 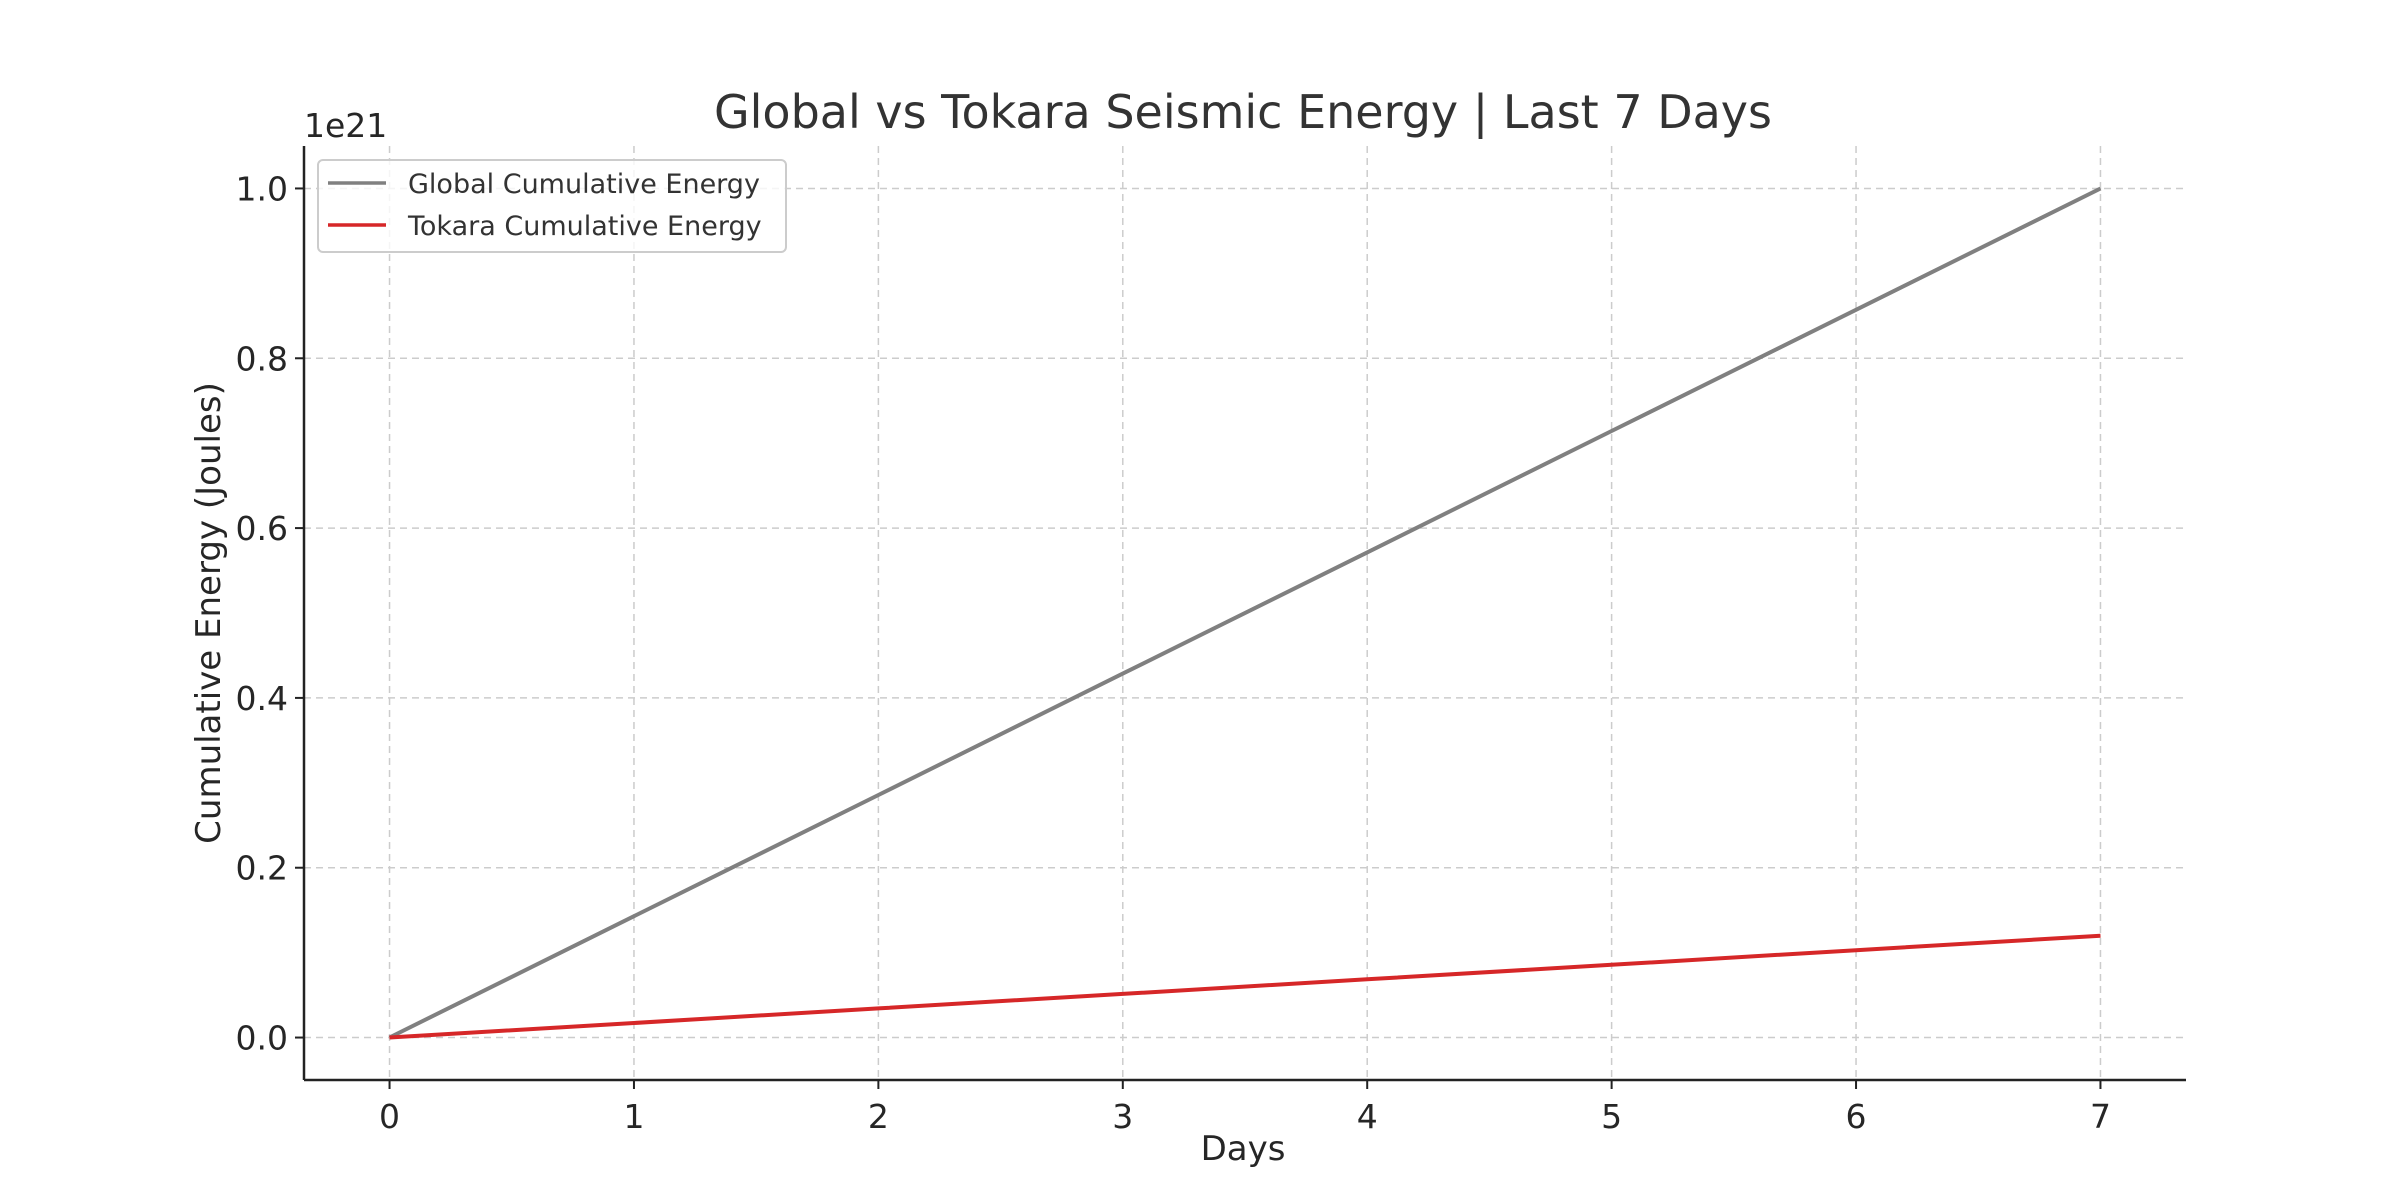 I want to click on y-tick-label-2: 0.4, so click(x=262, y=698).